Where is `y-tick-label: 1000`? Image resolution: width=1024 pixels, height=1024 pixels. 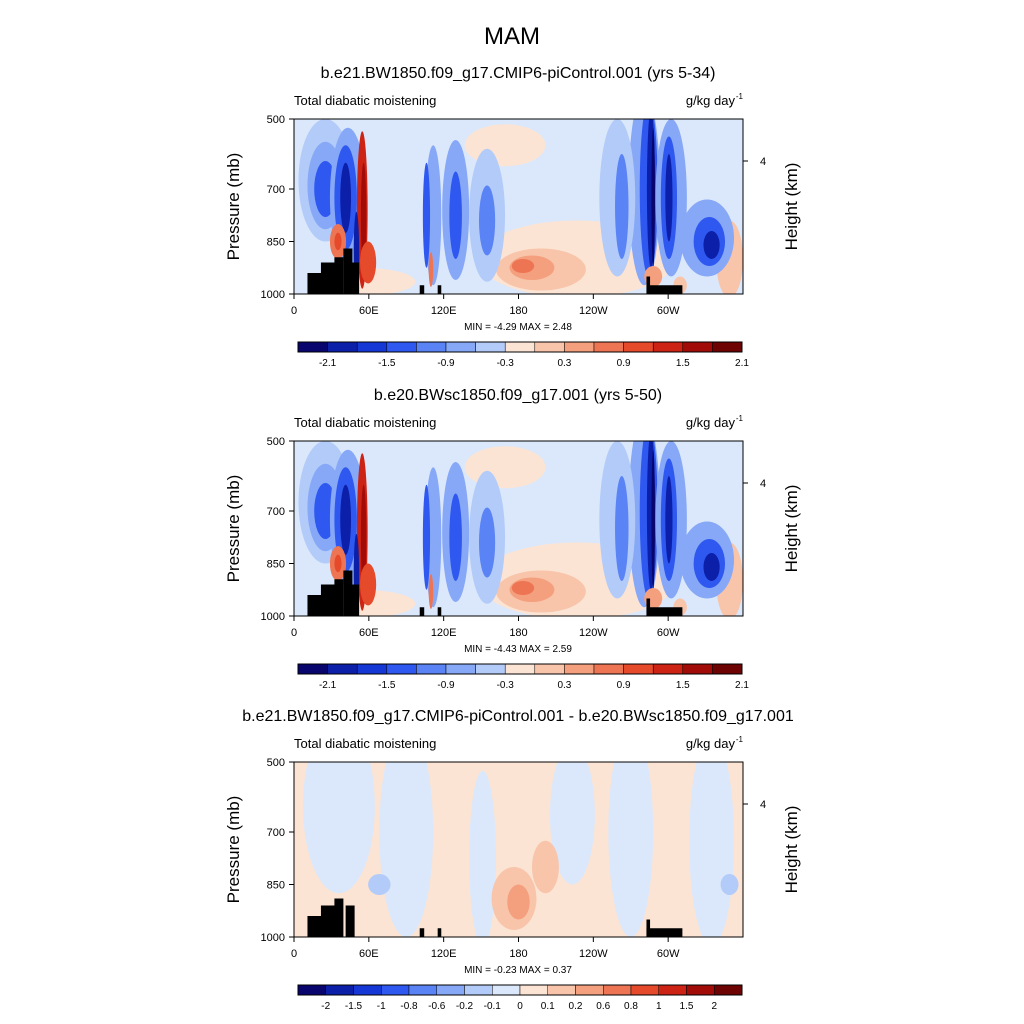
y-tick-label: 1000 is located at coordinates (273, 617).